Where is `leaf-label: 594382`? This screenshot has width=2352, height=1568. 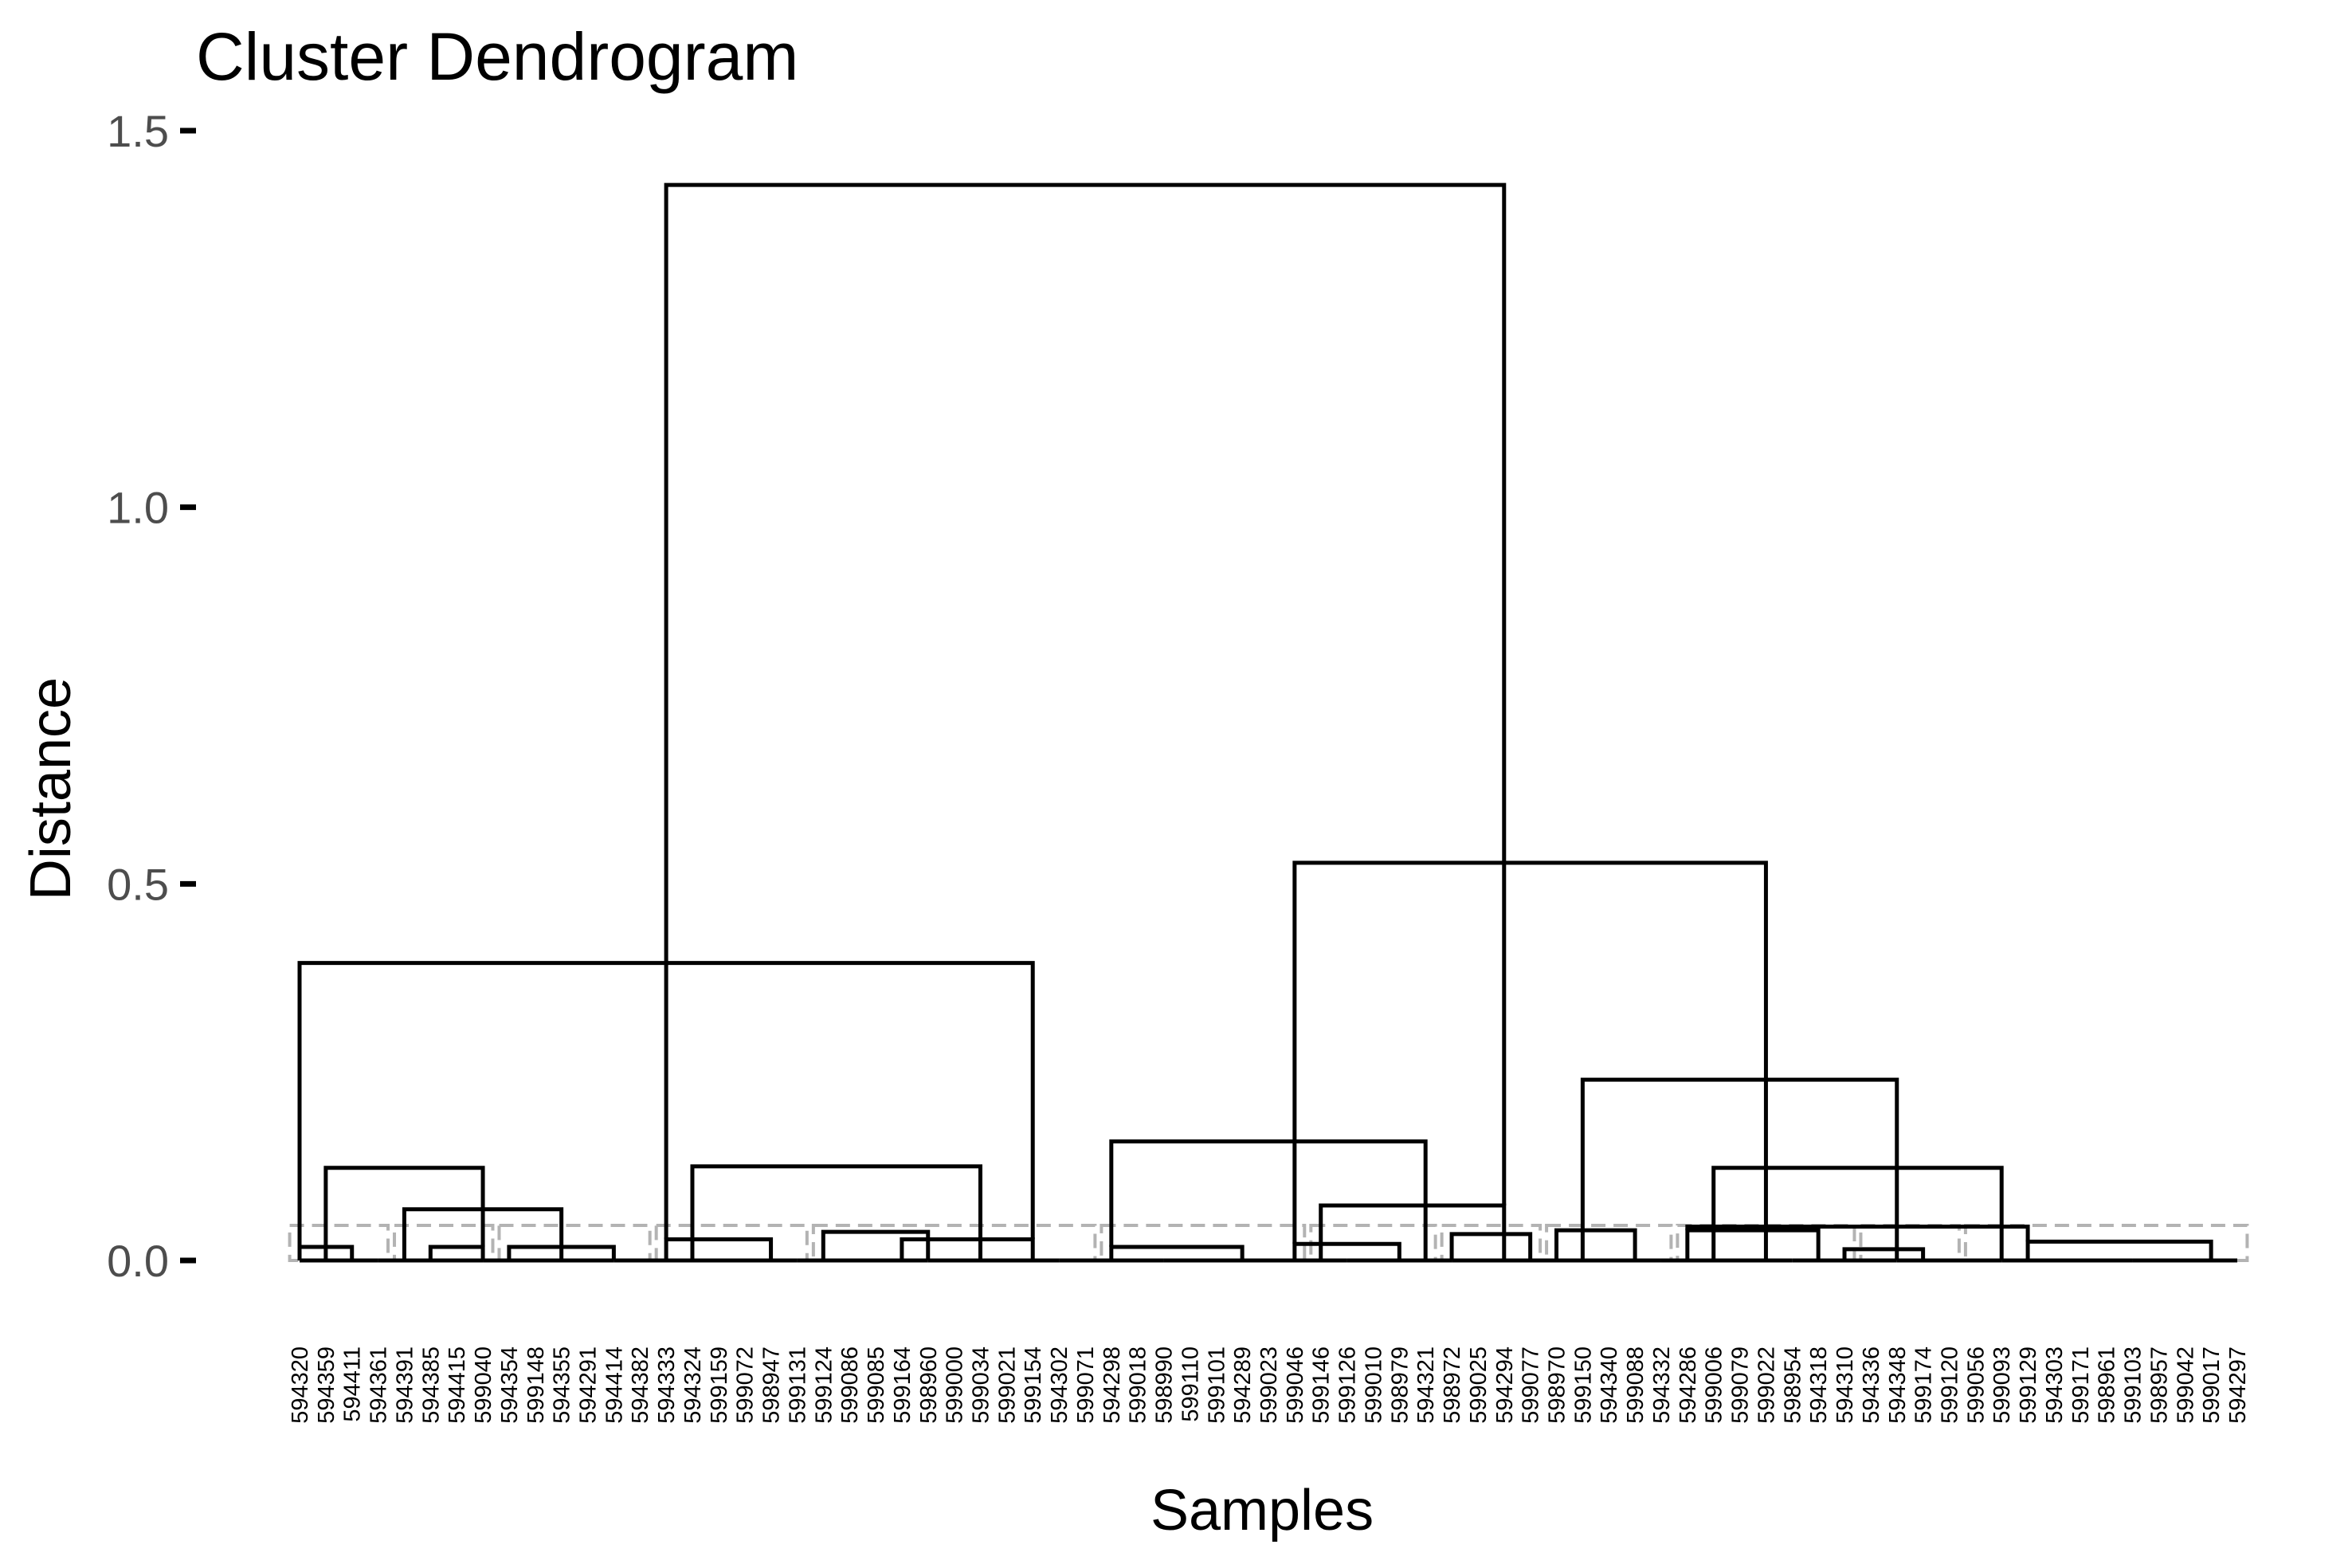 leaf-label: 594382 is located at coordinates (640, 1385).